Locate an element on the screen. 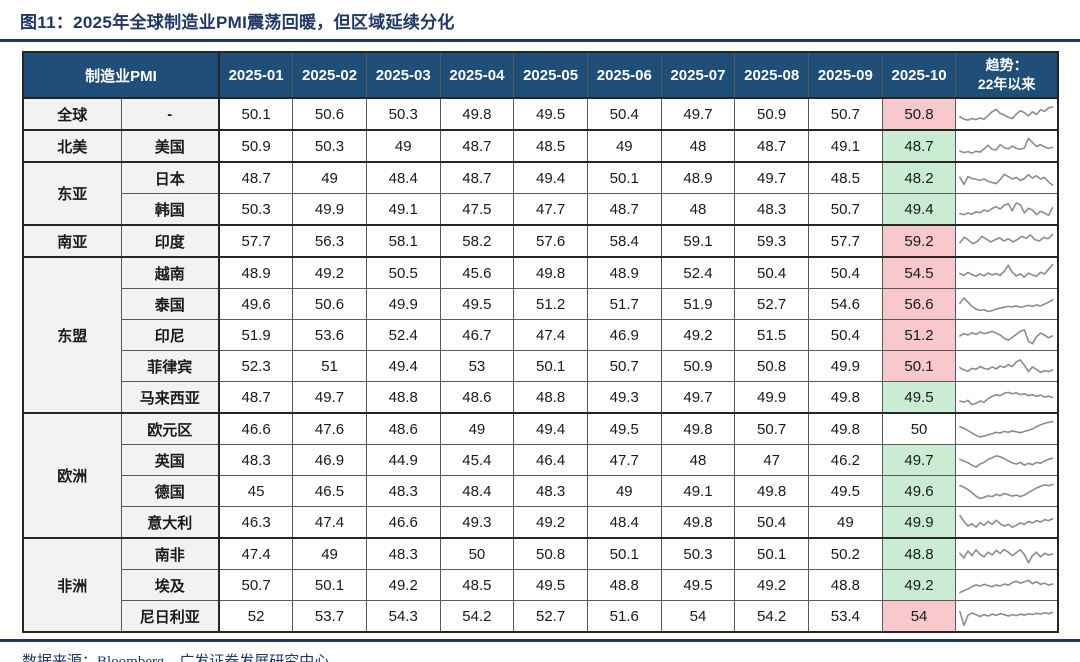  value-cell: 46.3 is located at coordinates (256, 522).